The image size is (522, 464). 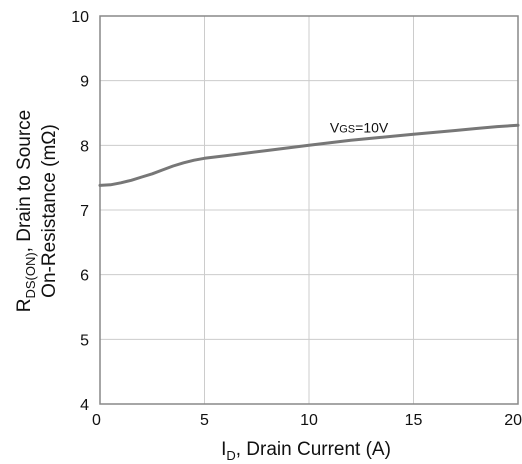 I want to click on y-tick-label: 9, so click(x=84, y=82).